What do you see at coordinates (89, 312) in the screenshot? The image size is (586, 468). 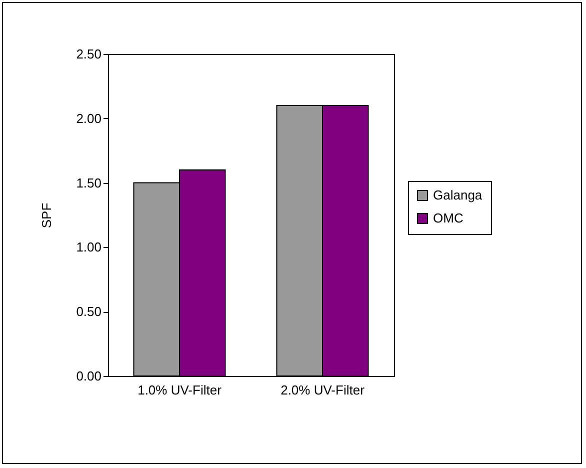 I see `y-tick-label: 0.50` at bounding box center [89, 312].